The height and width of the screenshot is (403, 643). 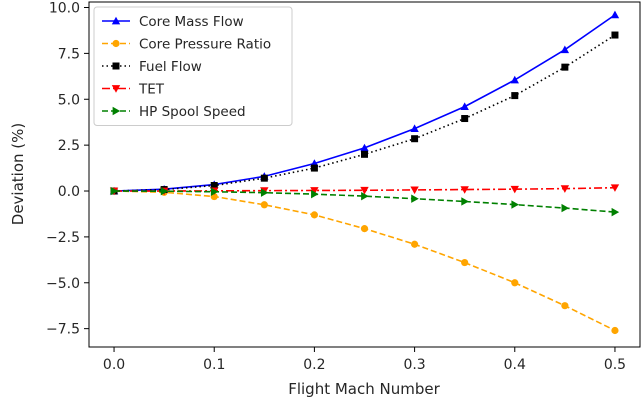 What do you see at coordinates (63, 238) in the screenshot?
I see `y-tick-label: −2.5` at bounding box center [63, 238].